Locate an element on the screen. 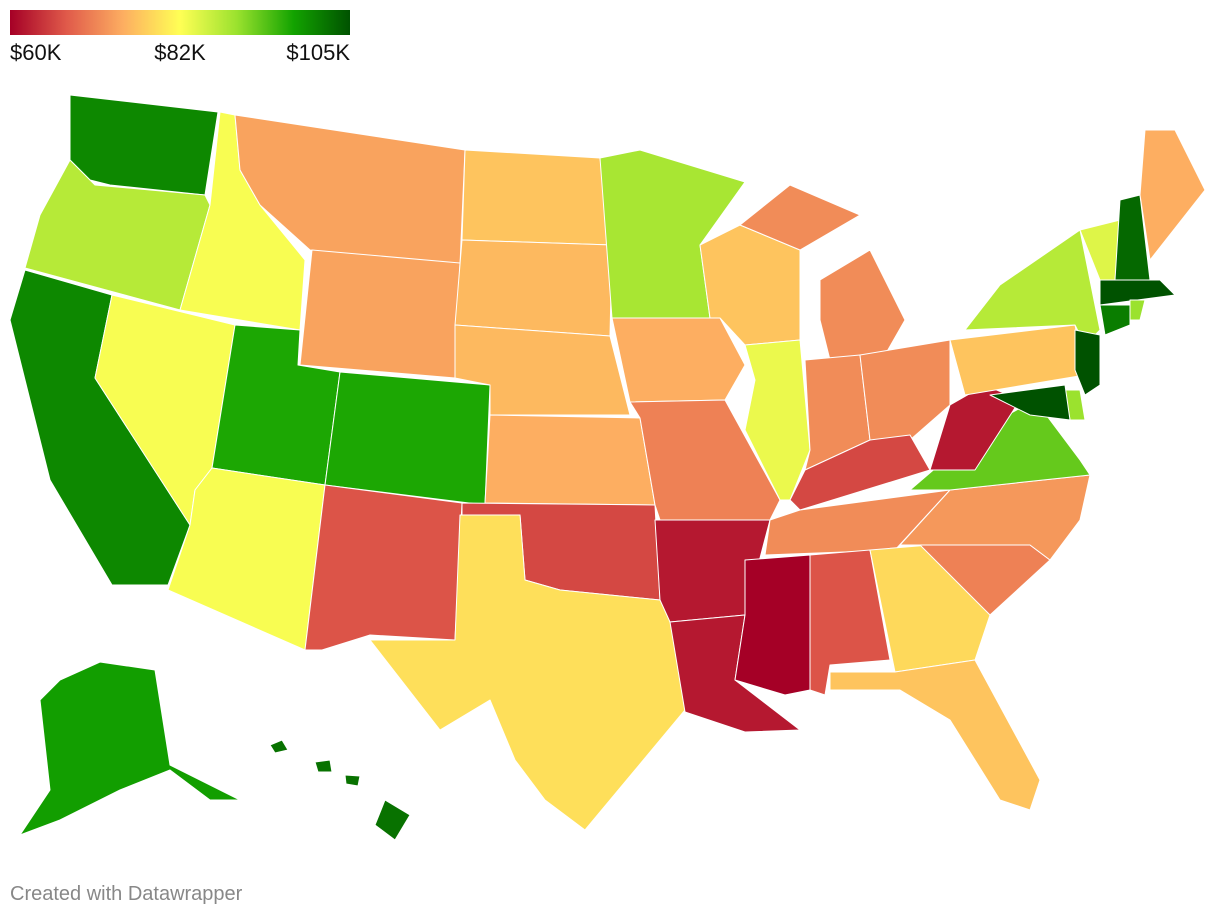 Image resolution: width=1220 pixels, height=916 pixels. legend-label: $82K is located at coordinates (180, 52).